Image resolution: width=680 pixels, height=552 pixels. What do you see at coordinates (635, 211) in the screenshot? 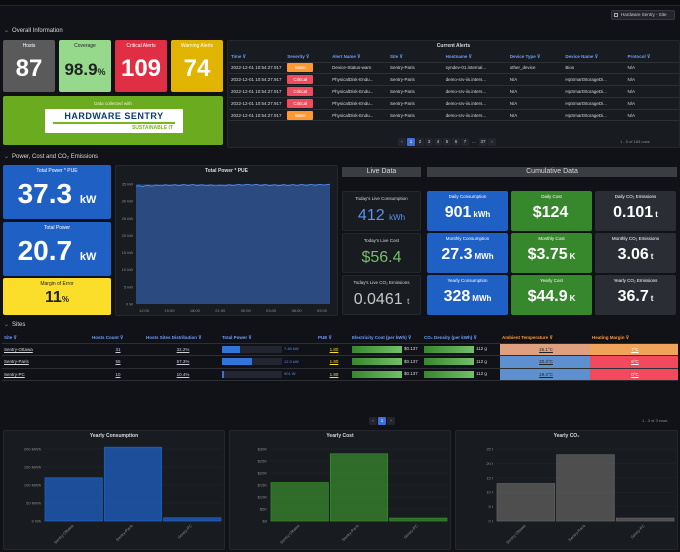
I see `cumulative-stat-2: Daily CO₂ Emissions 0.101 t` at bounding box center [635, 211].